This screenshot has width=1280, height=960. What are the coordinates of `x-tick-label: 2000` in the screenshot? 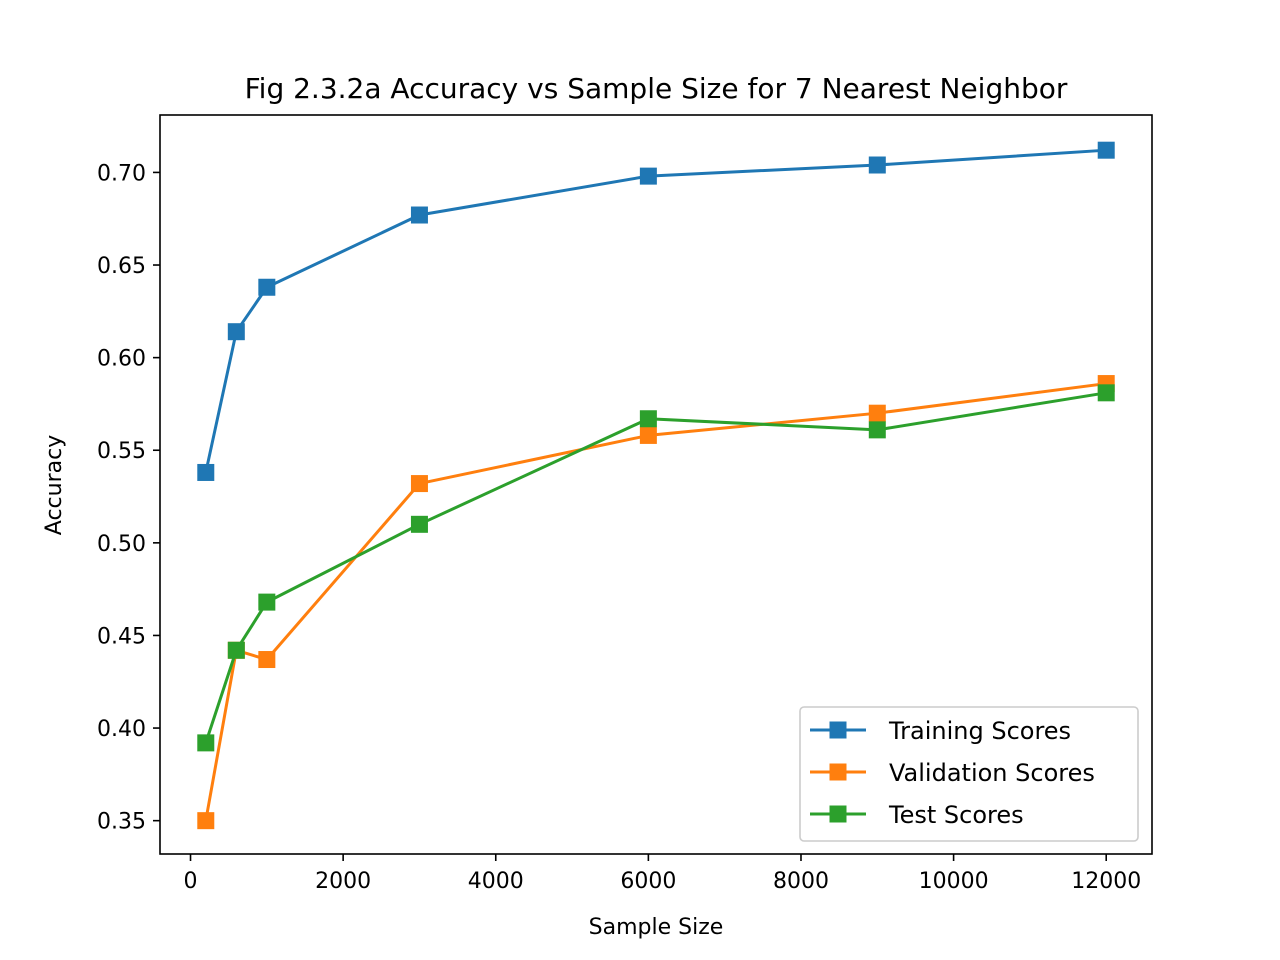 It's located at (343, 881).